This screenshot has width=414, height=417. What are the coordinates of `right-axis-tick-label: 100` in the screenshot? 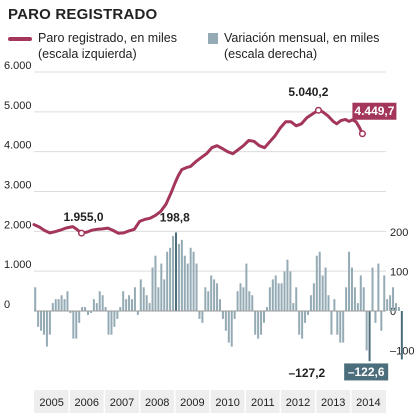 It's located at (399, 273).